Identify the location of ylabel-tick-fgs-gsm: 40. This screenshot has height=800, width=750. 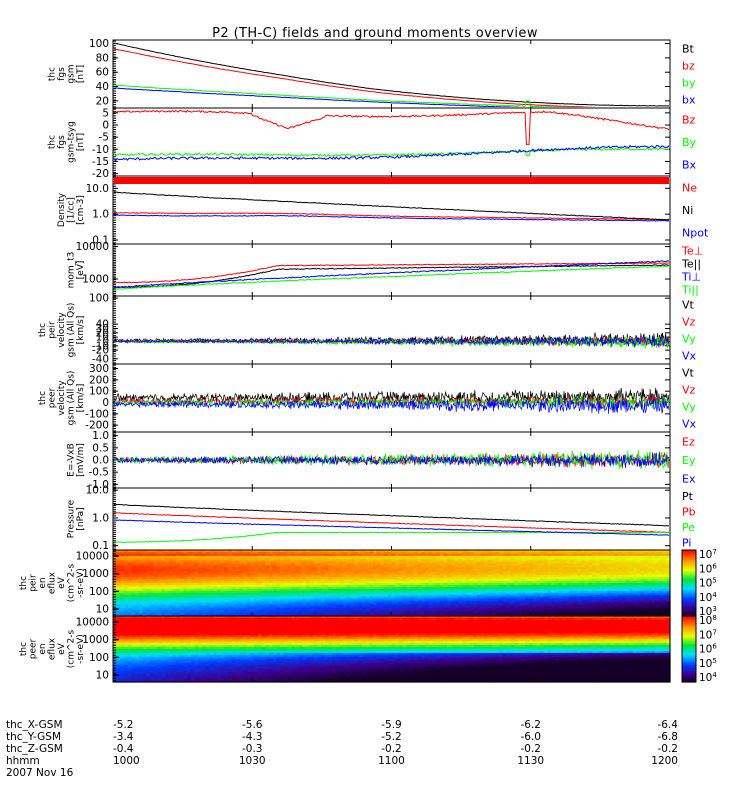
(102, 87).